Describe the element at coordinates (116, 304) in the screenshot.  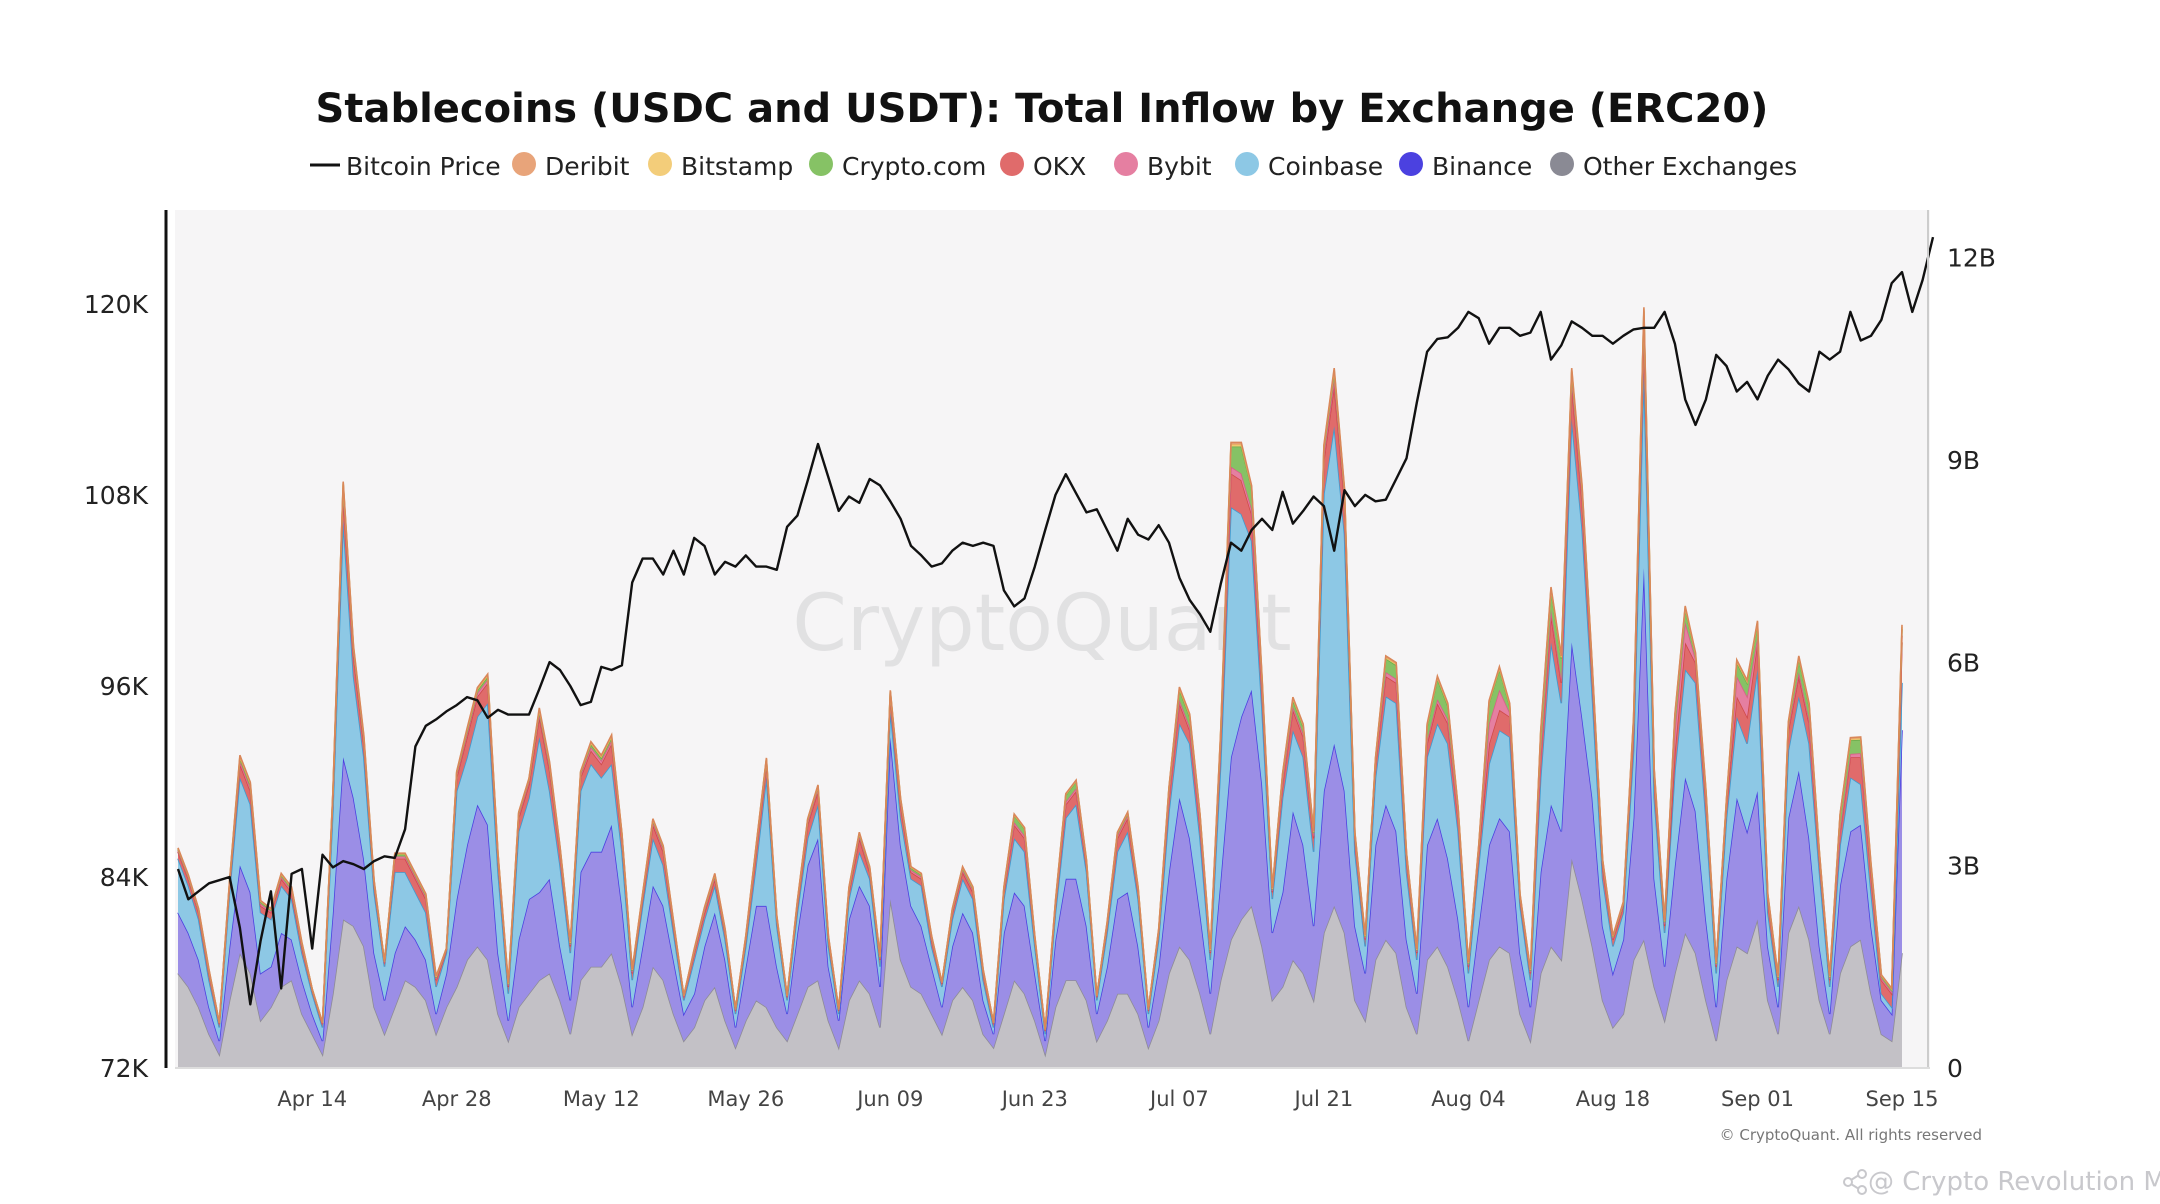
I see `left-tick-label: 120K` at that location.